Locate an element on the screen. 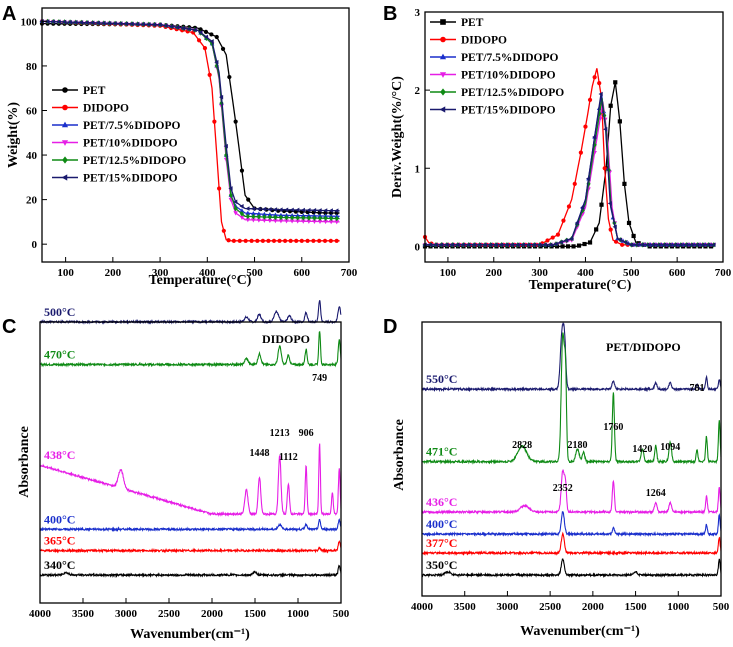 The width and height of the screenshot is (733, 647). panel-c-trace-438-c is located at coordinates (190, 480).